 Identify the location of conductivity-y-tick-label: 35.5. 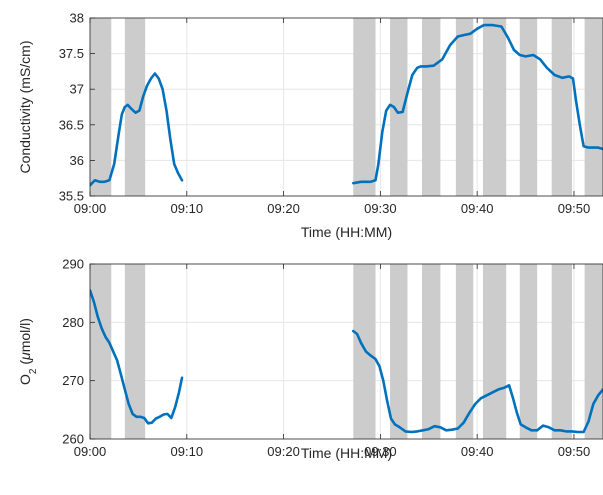
(71, 196).